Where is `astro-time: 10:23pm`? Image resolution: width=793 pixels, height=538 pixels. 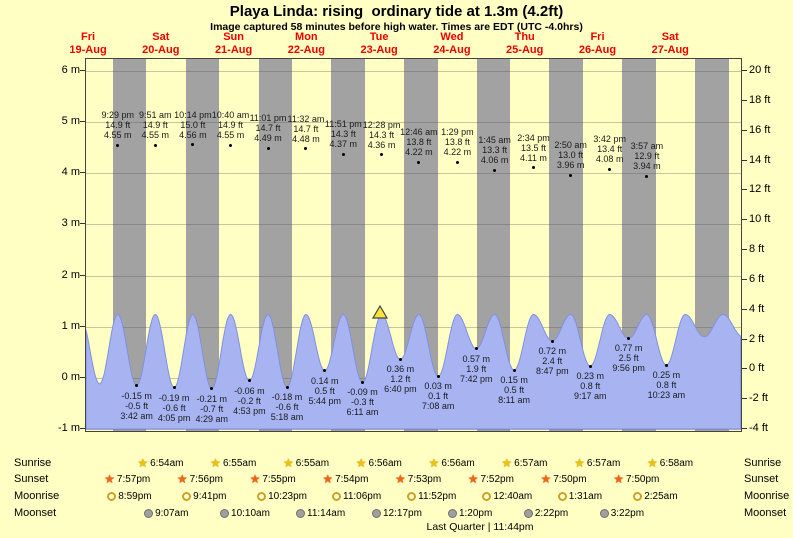 astro-time: 10:23pm is located at coordinates (287, 496).